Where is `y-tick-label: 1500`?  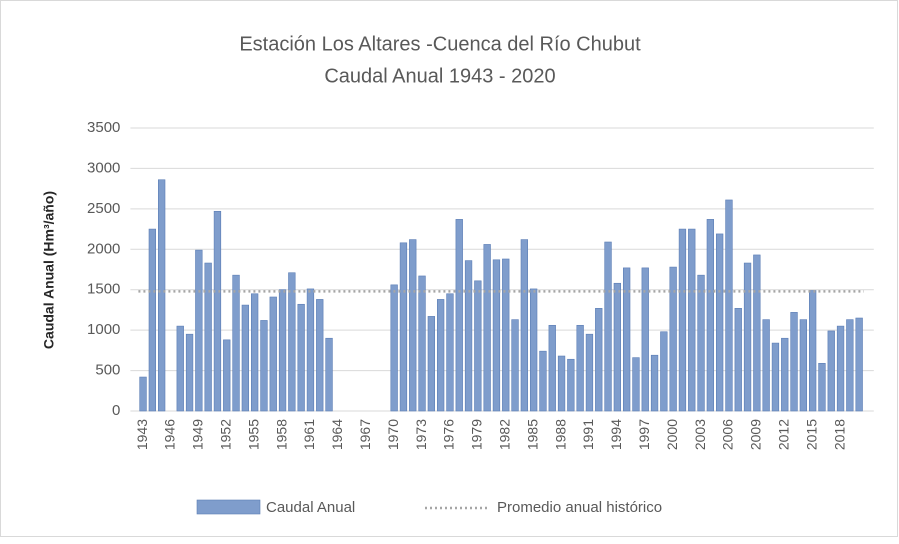 y-tick-label: 1500 is located at coordinates (103, 289).